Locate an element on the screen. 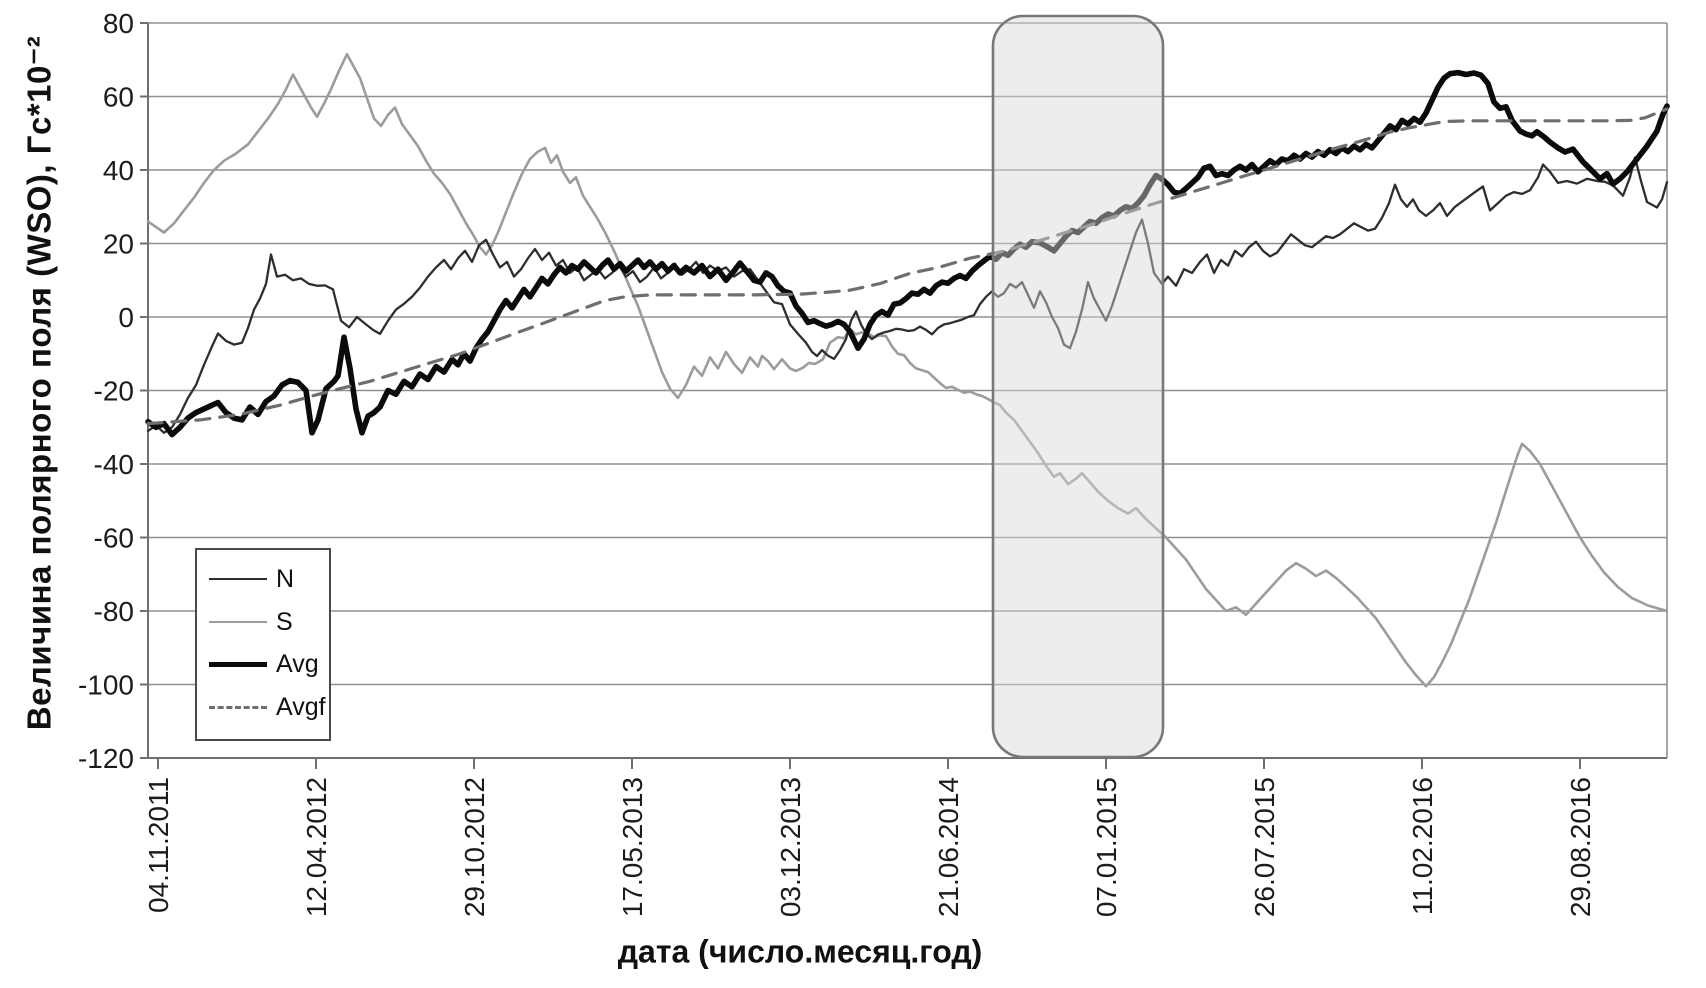  x-tick-label: 26.07.2015 is located at coordinates (1264, 847).